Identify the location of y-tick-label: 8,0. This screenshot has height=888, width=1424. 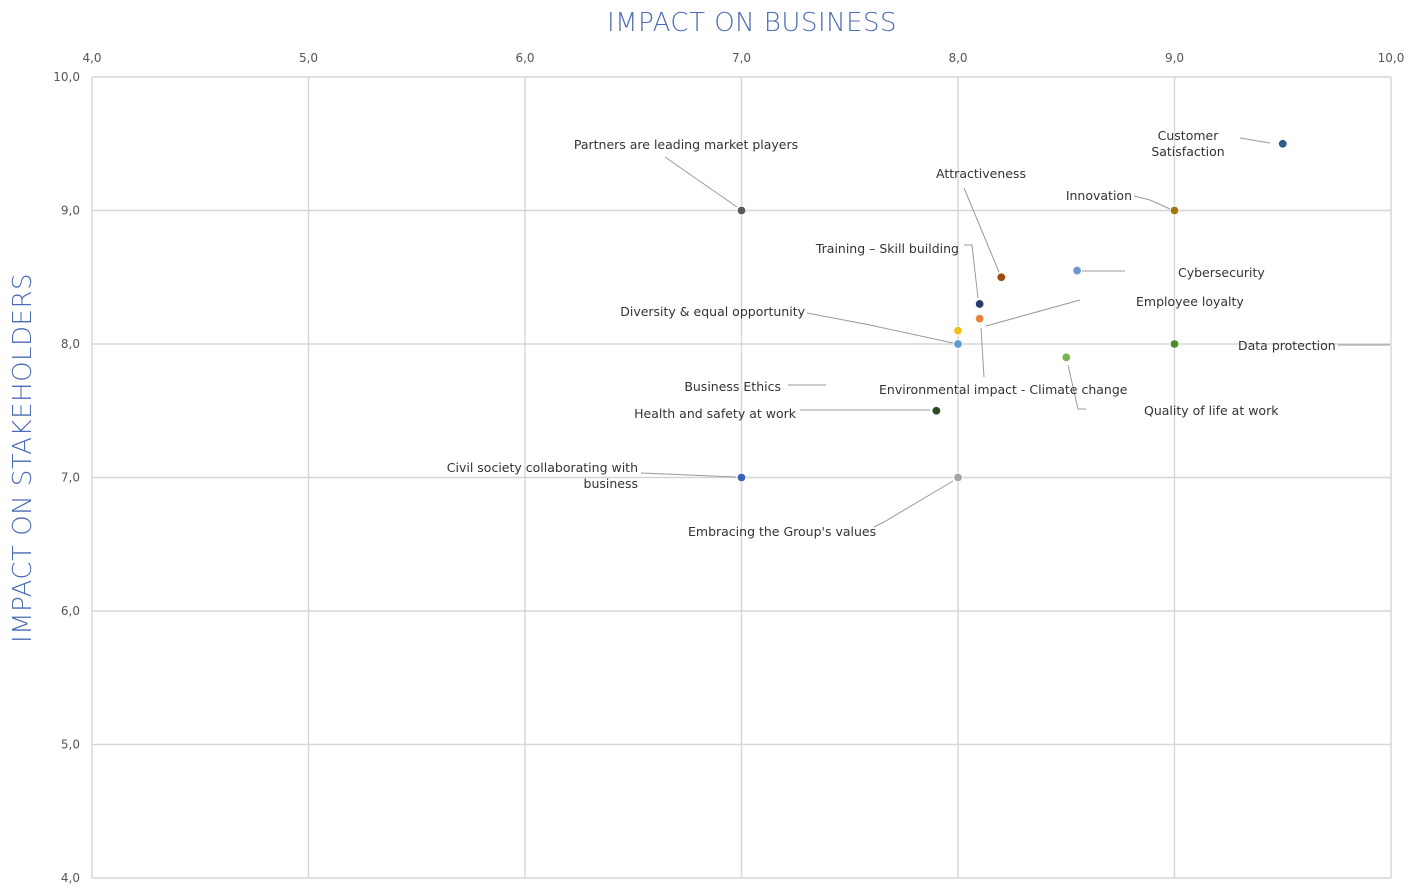
(70, 344).